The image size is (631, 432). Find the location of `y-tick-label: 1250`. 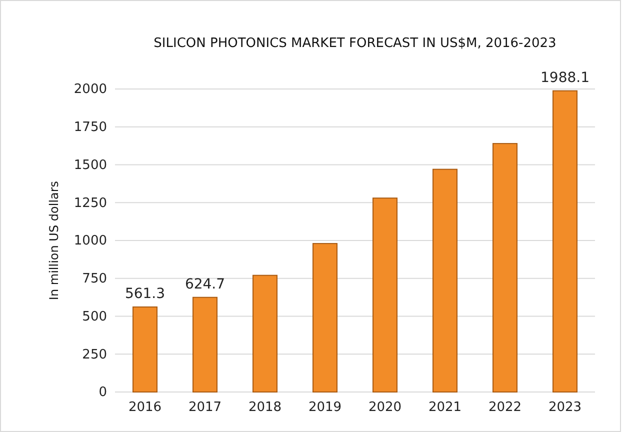

y-tick-label: 1250 is located at coordinates (90, 203).